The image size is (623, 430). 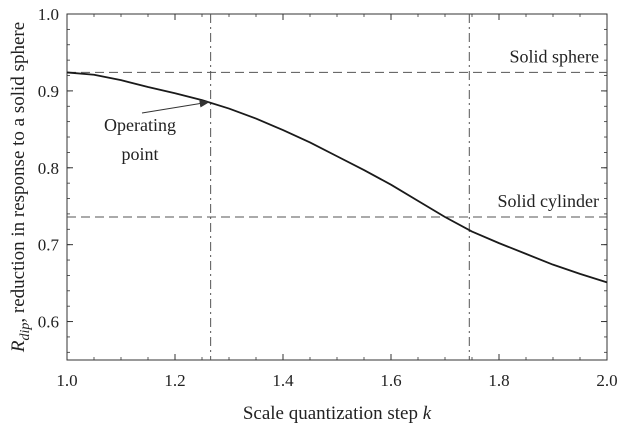 What do you see at coordinates (139, 154) in the screenshot?
I see `annotation-label: point` at bounding box center [139, 154].